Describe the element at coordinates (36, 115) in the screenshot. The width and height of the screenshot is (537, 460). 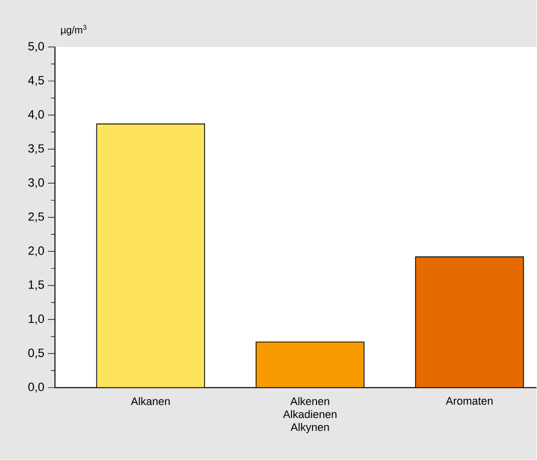
I see `y-tick-label: 4,0` at that location.